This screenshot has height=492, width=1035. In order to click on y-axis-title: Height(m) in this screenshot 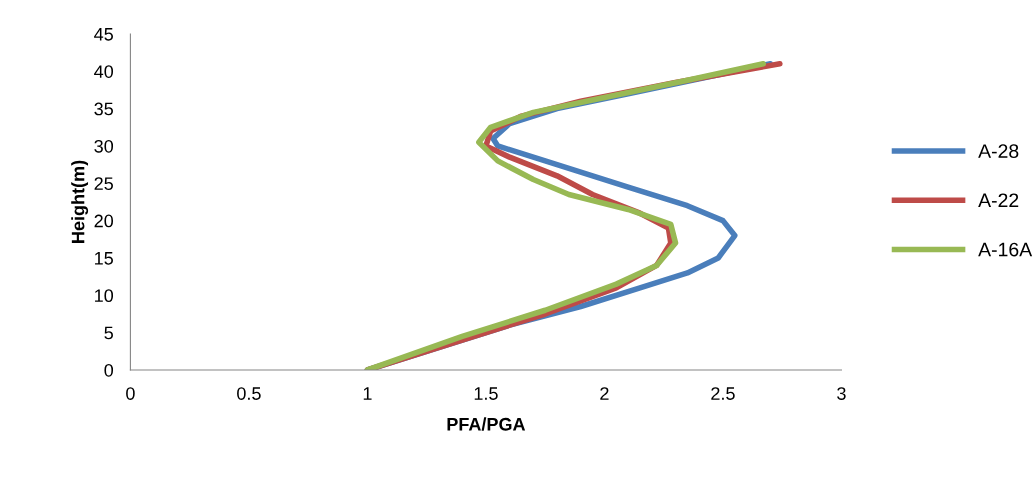, I will do `click(80, 201)`.